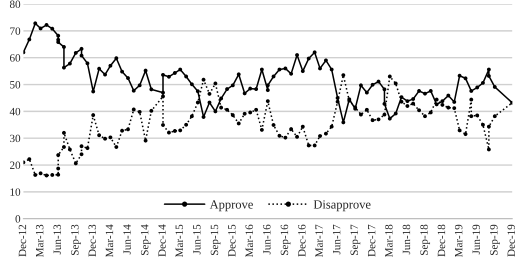  I want to click on y-tick-label: 80, so click(15, 4).